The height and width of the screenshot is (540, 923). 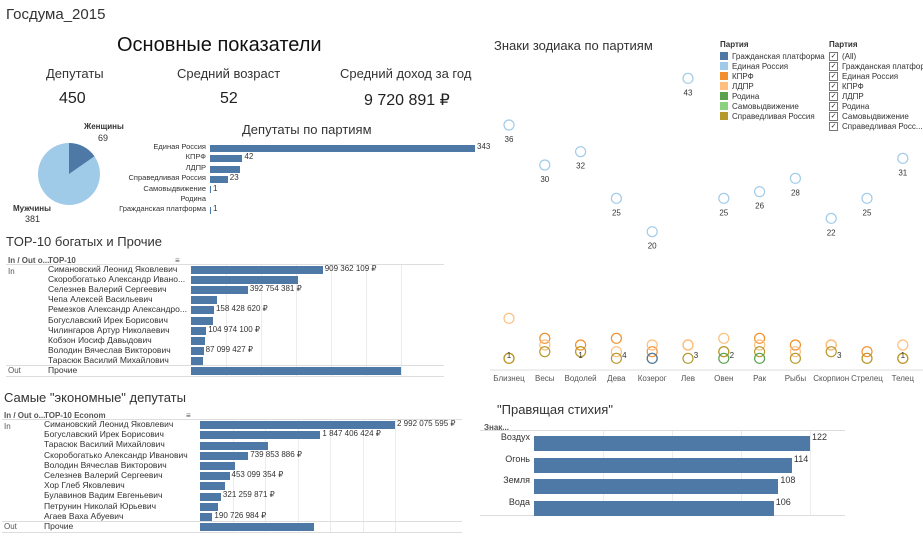 What do you see at coordinates (772, 96) in the screenshot?
I see `legend-item: Родина` at bounding box center [772, 96].